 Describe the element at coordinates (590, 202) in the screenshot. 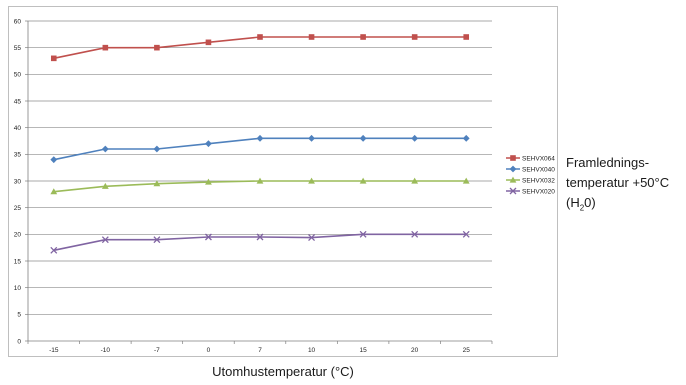

I see `side-note-line-3-suffix: 0)` at that location.